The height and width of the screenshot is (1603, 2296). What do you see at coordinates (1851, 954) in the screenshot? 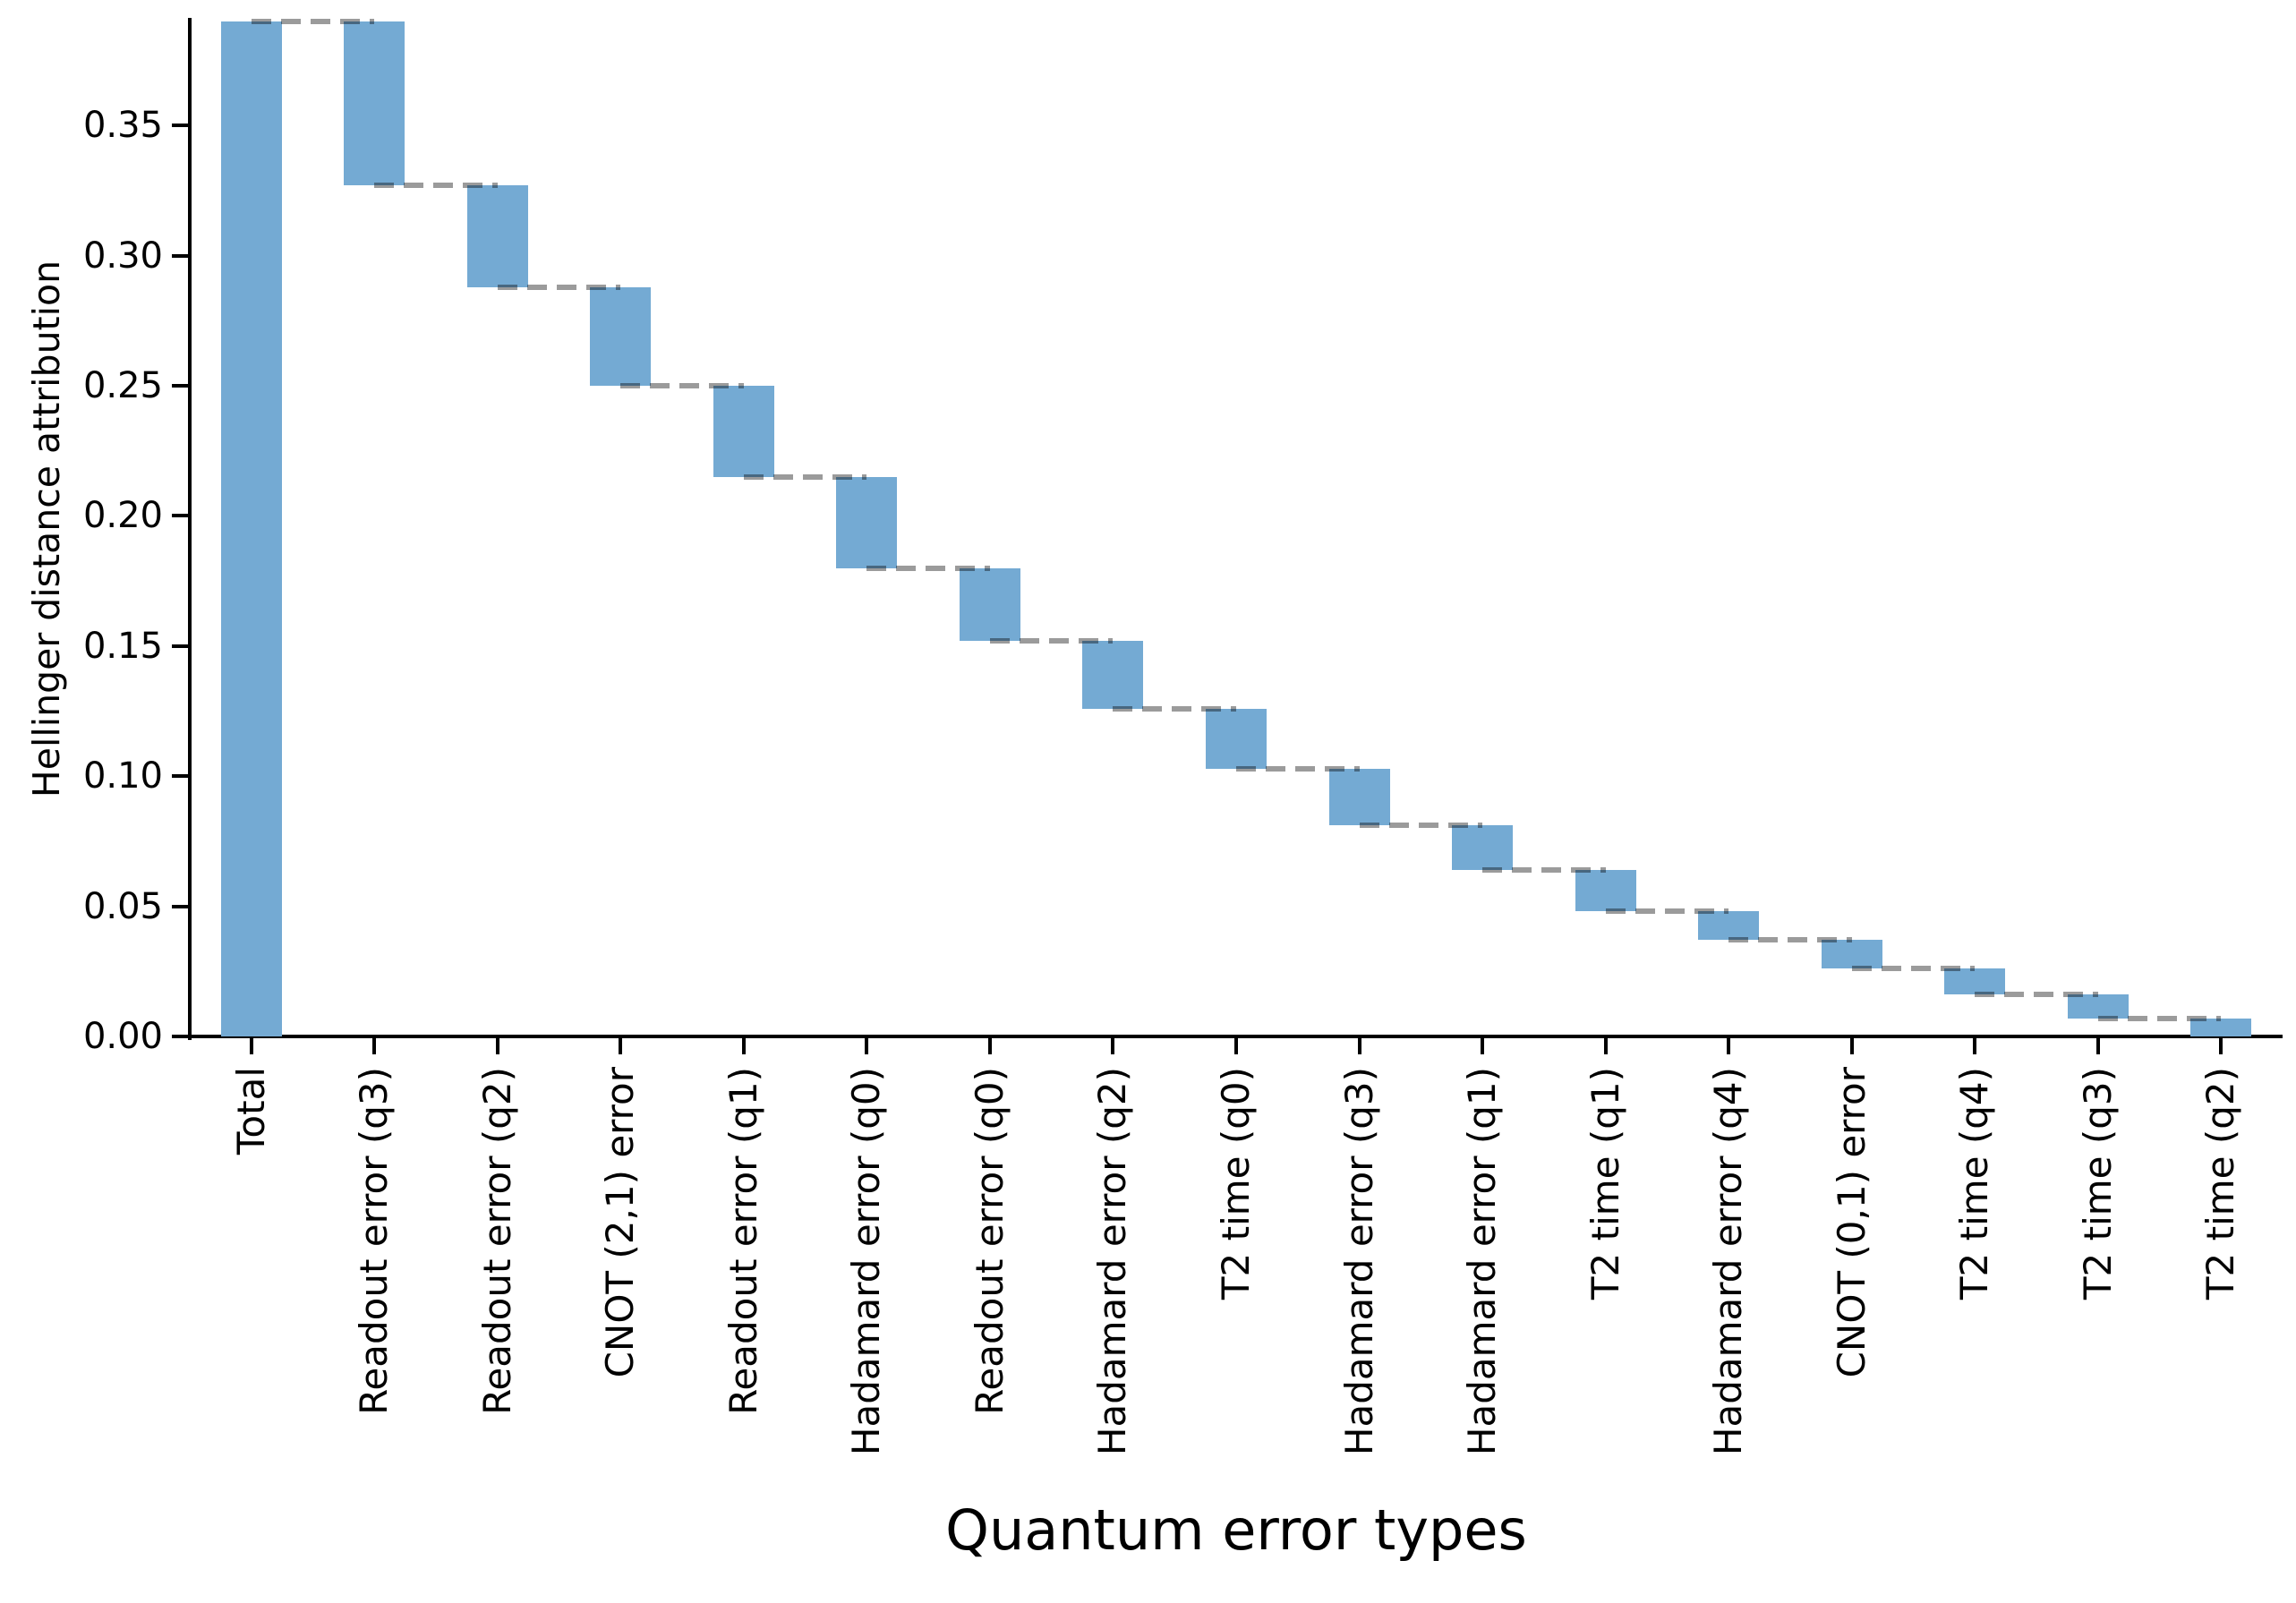
I see `bar-cnot-0-1-error` at bounding box center [1851, 954].